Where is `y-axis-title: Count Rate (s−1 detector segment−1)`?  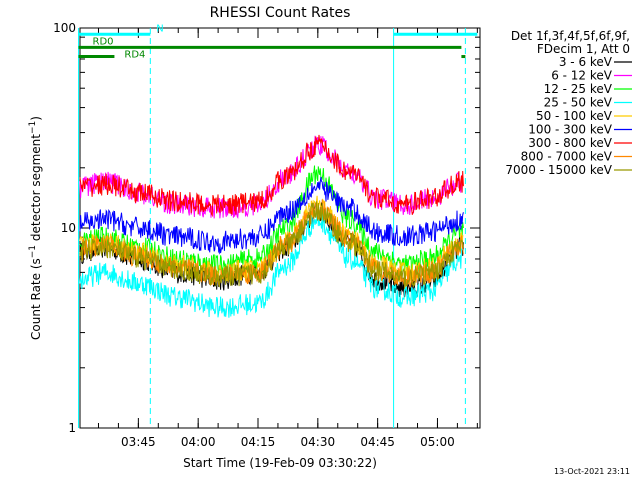
y-axis-title: Count Rate (s−1 detector segment−1) is located at coordinates (35, 228).